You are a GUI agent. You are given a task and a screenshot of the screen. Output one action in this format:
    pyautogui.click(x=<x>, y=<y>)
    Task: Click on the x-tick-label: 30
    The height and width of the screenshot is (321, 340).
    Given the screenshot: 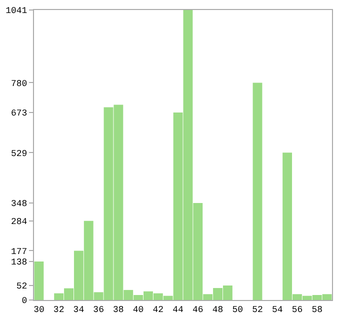 What is the action you would take?
    pyautogui.click(x=39, y=309)
    